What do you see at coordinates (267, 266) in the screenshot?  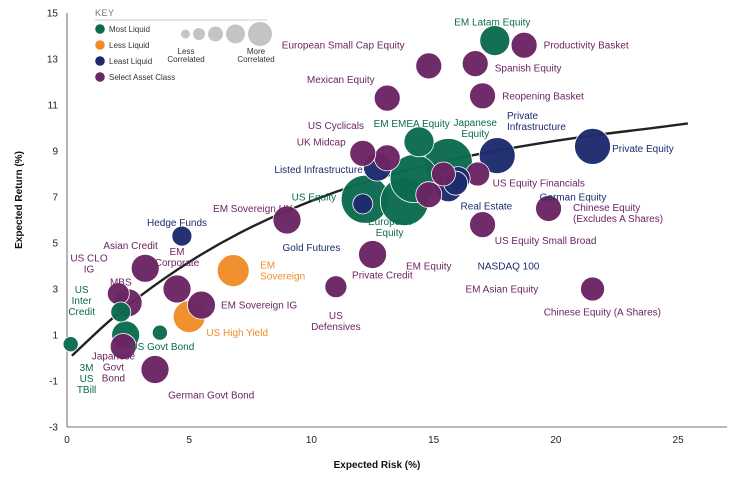 I see `label-em-sovereign: EM` at bounding box center [267, 266].